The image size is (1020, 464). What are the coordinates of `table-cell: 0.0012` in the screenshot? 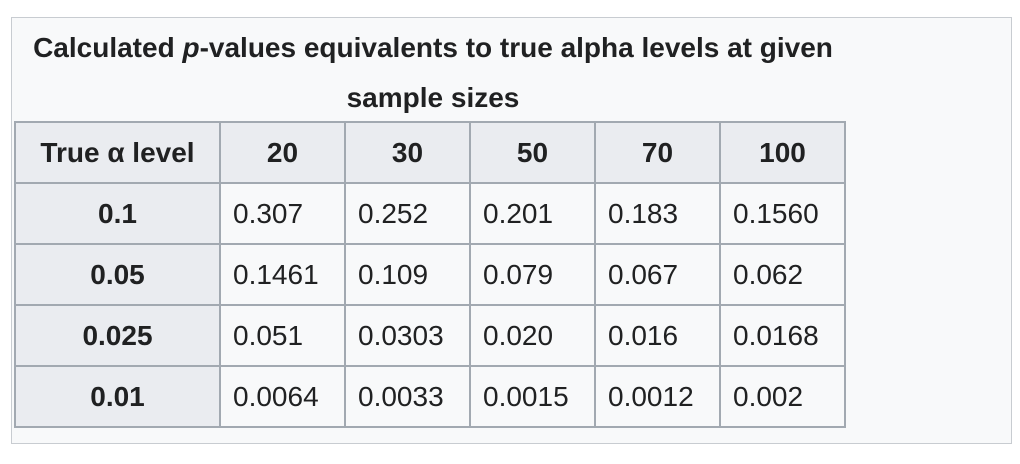 It's located at (657, 396).